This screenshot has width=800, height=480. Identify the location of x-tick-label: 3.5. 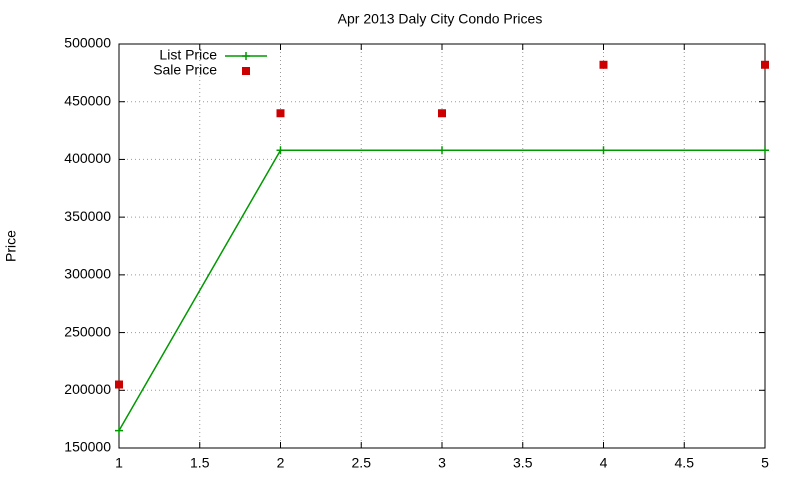
(523, 463).